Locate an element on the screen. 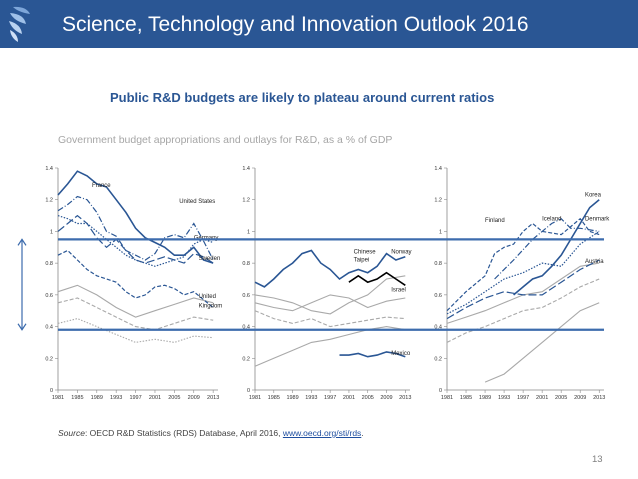 This screenshot has height=479, width=638. series-label: Korea is located at coordinates (593, 196).